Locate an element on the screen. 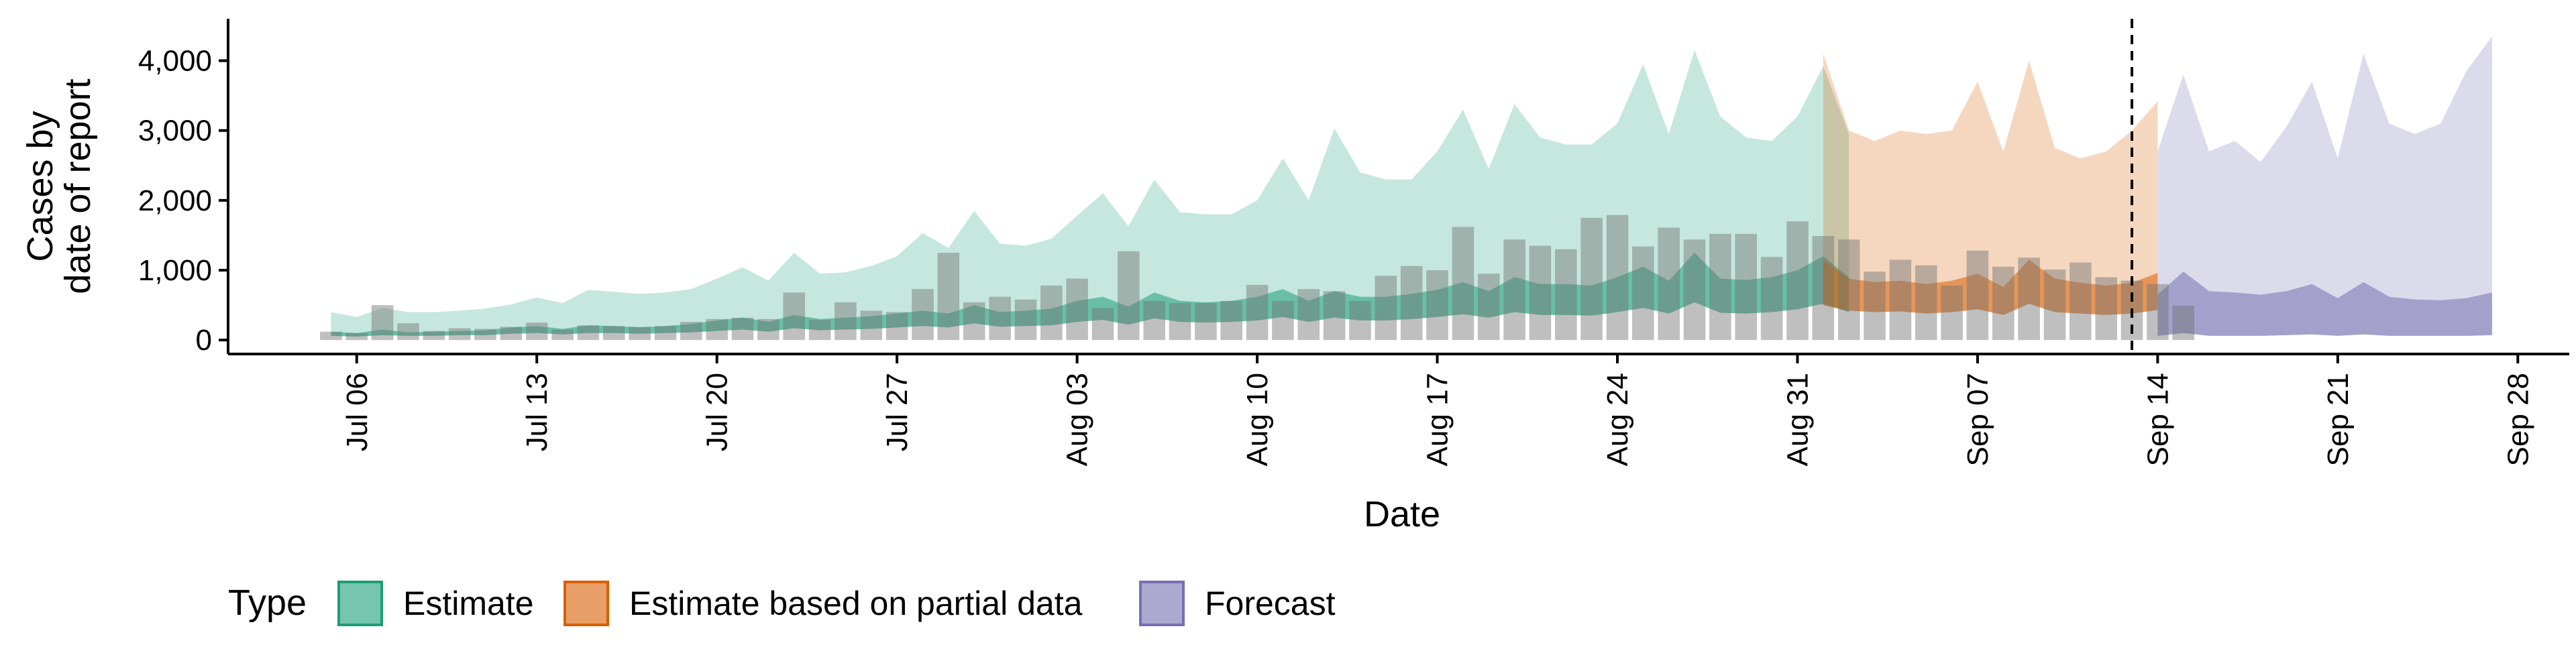  x-tick-label: Aug 03 is located at coordinates (1077, 420).